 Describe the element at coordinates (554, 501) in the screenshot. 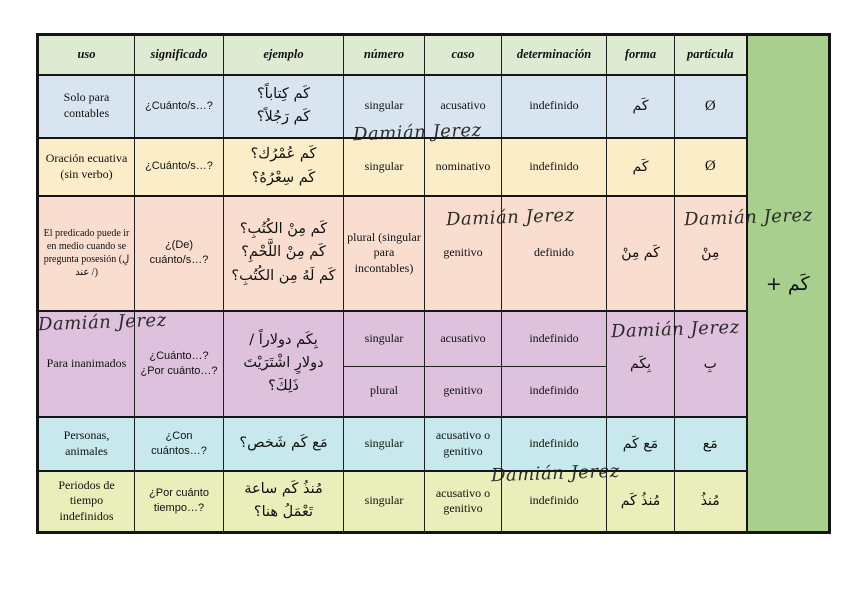

I see `cell-r6-determinacion: indefinido` at that location.